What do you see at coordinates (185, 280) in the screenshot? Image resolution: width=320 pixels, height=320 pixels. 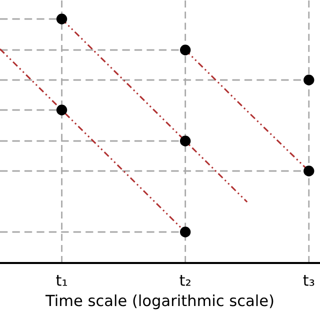 I see `x-tick-label: t₂` at bounding box center [185, 280].